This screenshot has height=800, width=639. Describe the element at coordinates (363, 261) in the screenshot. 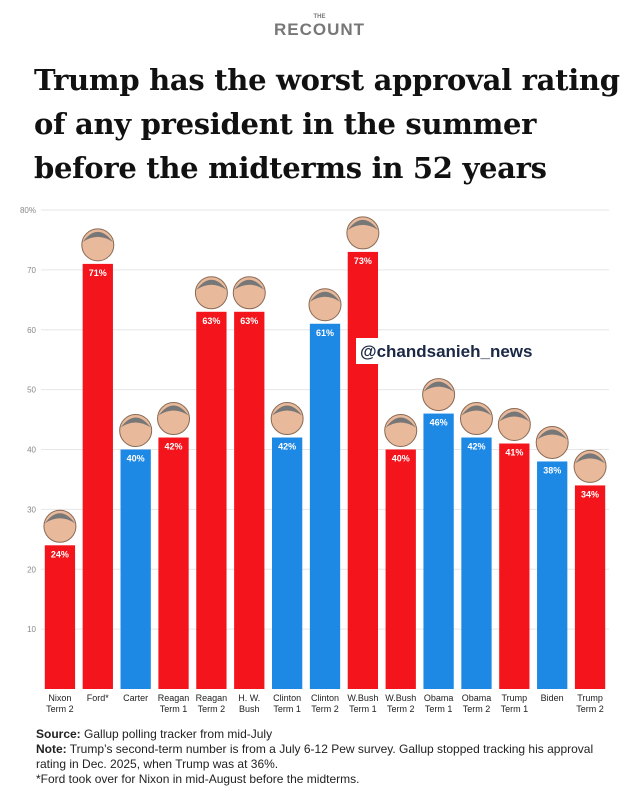

I see `value-label: 73%` at that location.